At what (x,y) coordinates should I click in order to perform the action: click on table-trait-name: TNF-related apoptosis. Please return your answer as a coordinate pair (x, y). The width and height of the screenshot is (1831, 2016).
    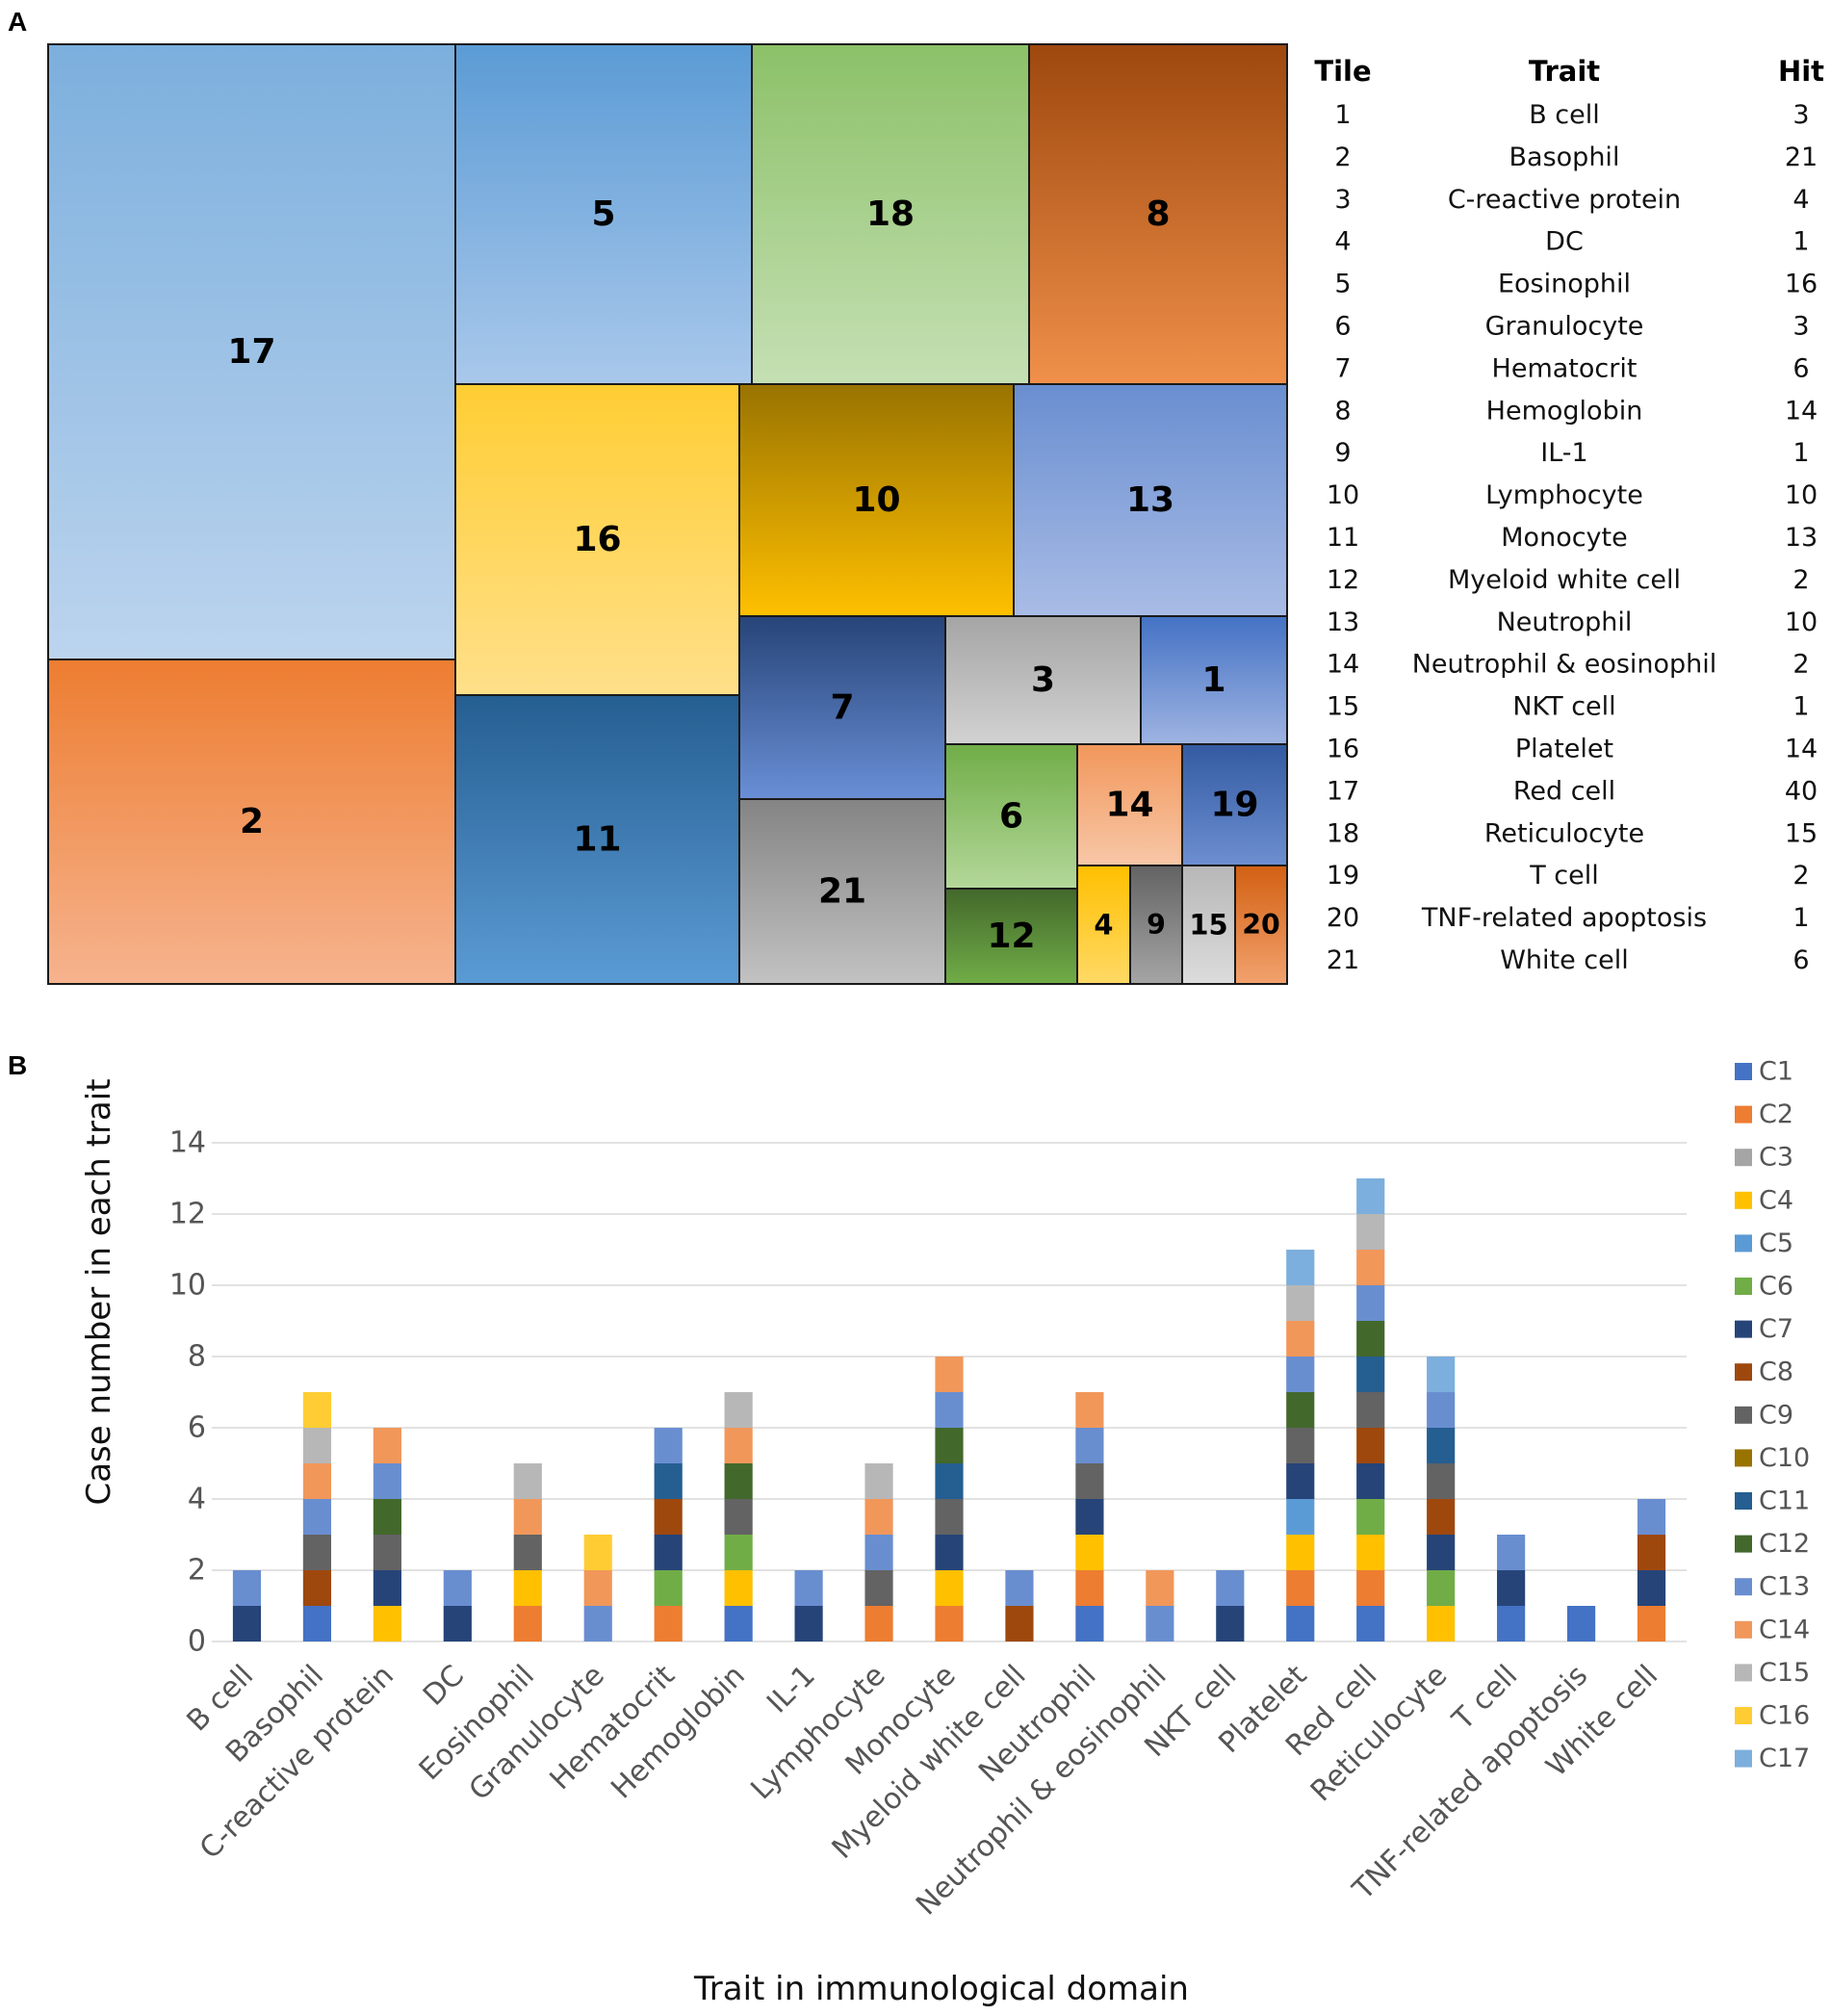
    Looking at the image, I should click on (1564, 918).